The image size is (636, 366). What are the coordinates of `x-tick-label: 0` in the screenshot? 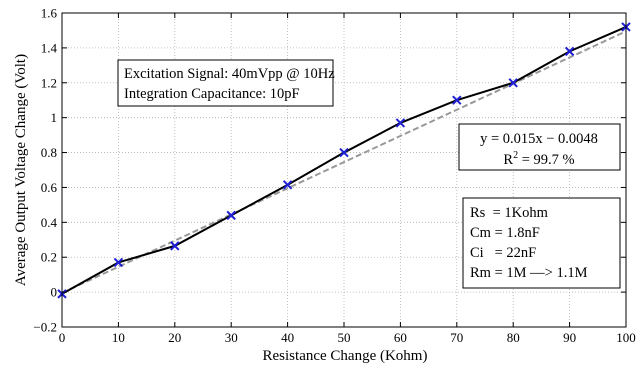 It's located at (62, 337).